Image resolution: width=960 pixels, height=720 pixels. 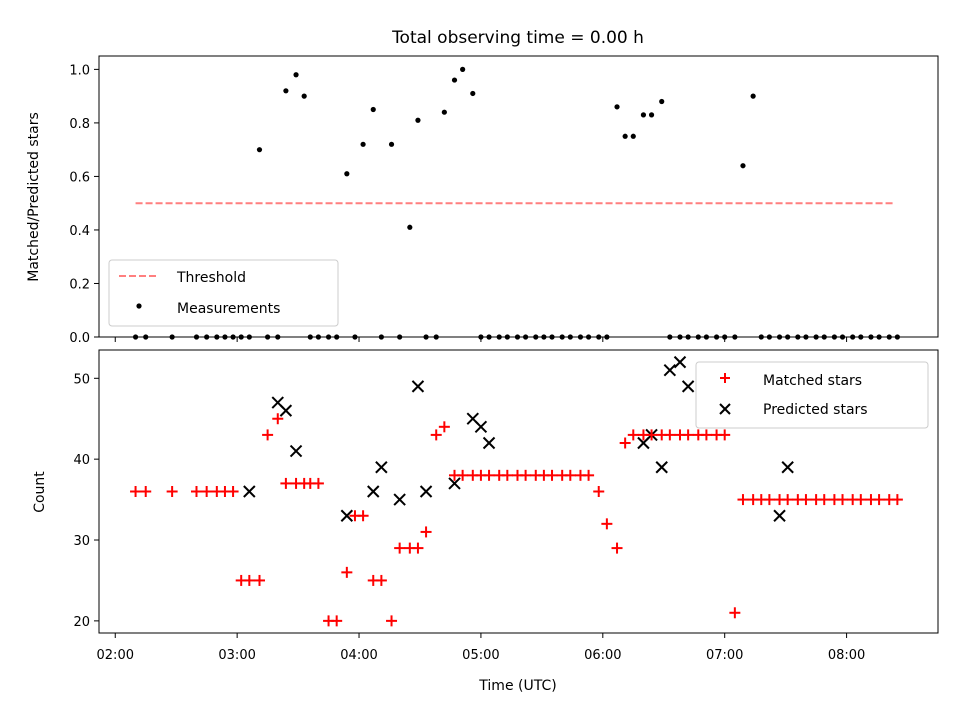 I want to click on ratio-y-tick-label: 0.2, so click(x=79, y=284).